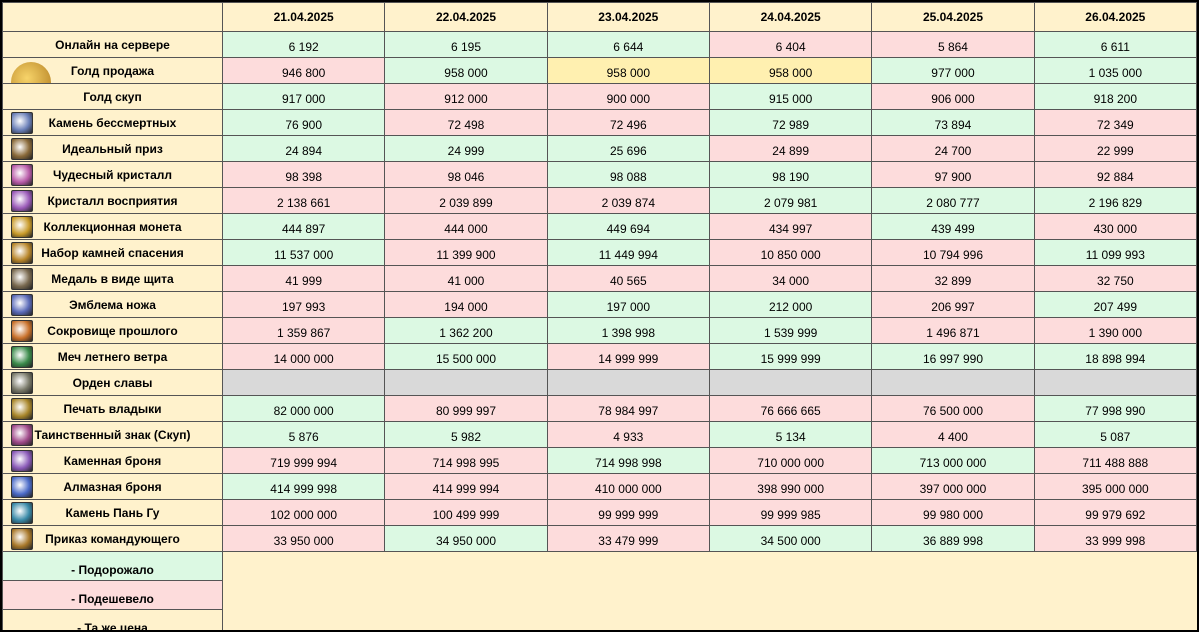  I want to click on price-cell: 41 999, so click(303, 278).